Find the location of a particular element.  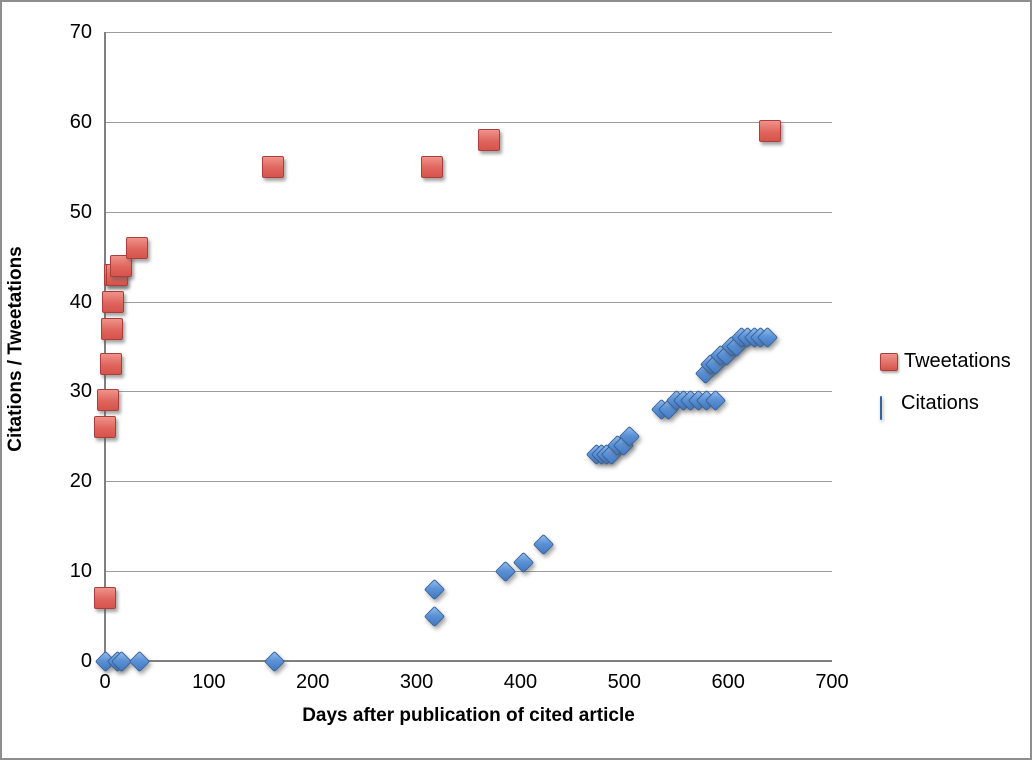

tweetations-square-icon is located at coordinates (889, 361).